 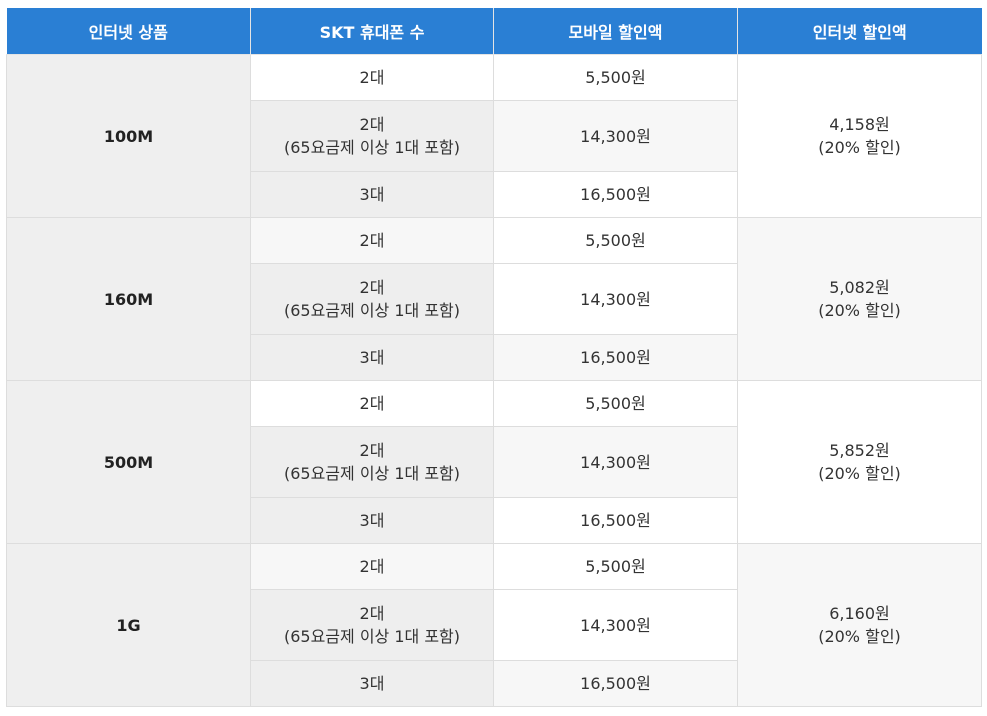 What do you see at coordinates (859, 450) in the screenshot?
I see `internet-discount-amount: 5,852원` at bounding box center [859, 450].